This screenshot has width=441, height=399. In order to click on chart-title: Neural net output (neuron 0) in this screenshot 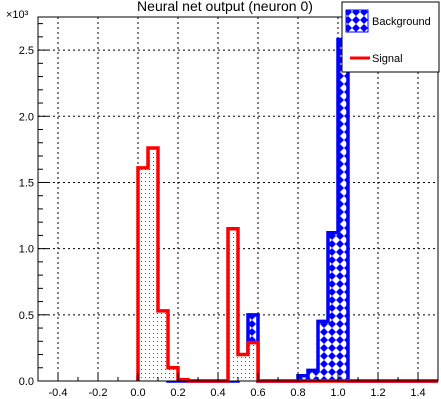, I will do `click(225, 7)`.